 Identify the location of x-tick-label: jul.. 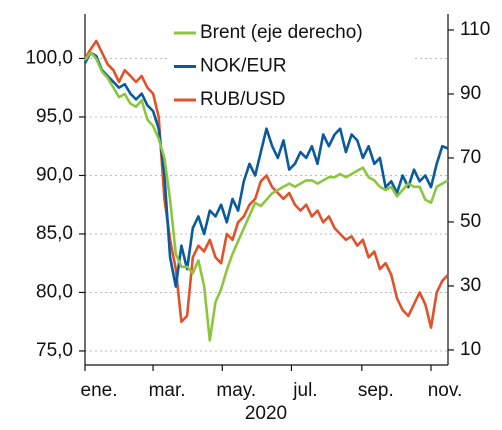
(304, 390).